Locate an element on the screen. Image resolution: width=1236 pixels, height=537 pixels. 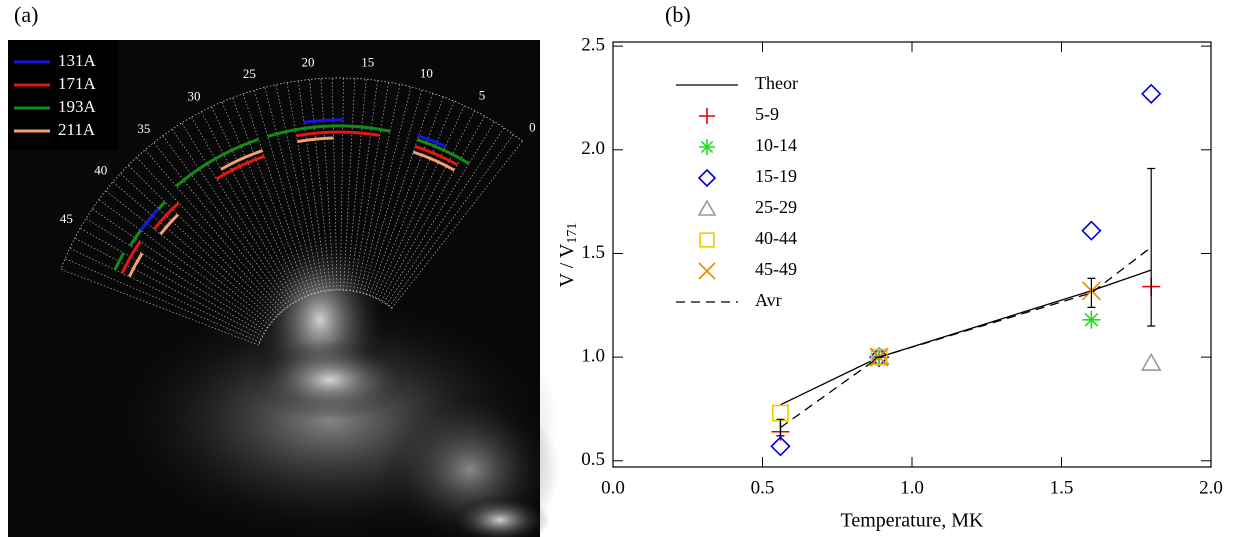
legend-label: 10-14 is located at coordinates (776, 145).